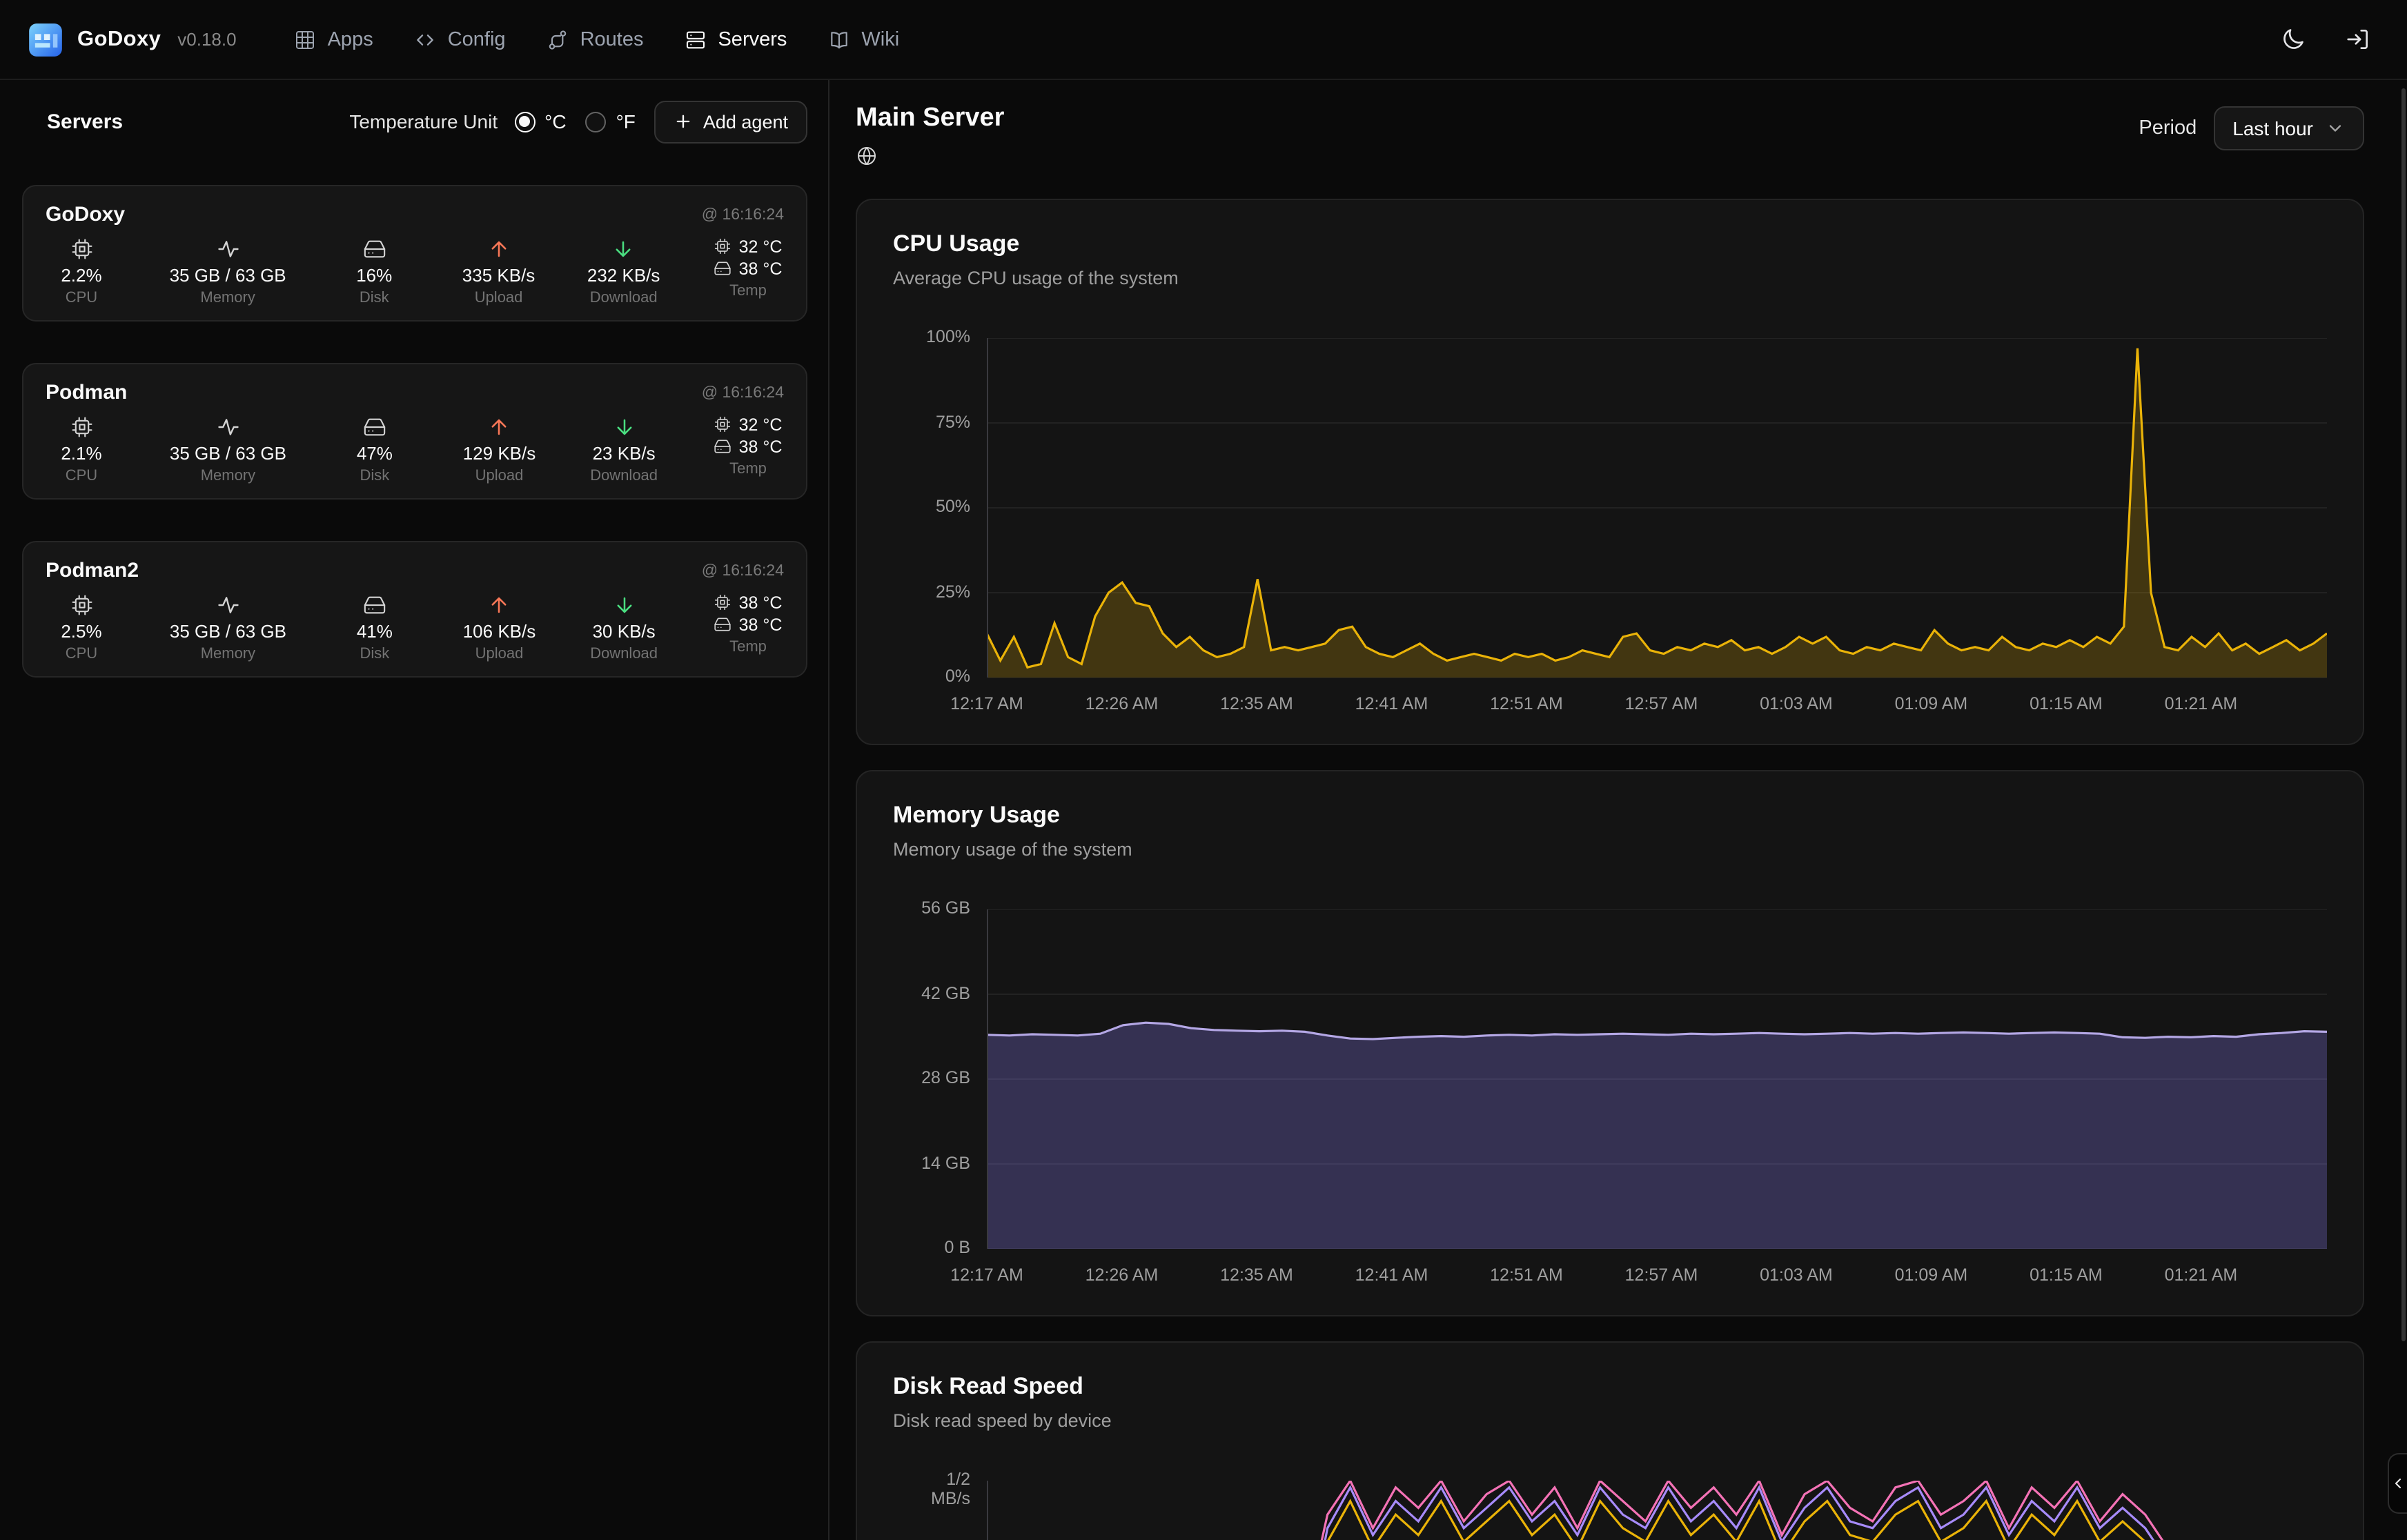 This screenshot has width=2407, height=1540. Describe the element at coordinates (761, 625) in the screenshot. I see `temp-value: 38 °C` at that location.